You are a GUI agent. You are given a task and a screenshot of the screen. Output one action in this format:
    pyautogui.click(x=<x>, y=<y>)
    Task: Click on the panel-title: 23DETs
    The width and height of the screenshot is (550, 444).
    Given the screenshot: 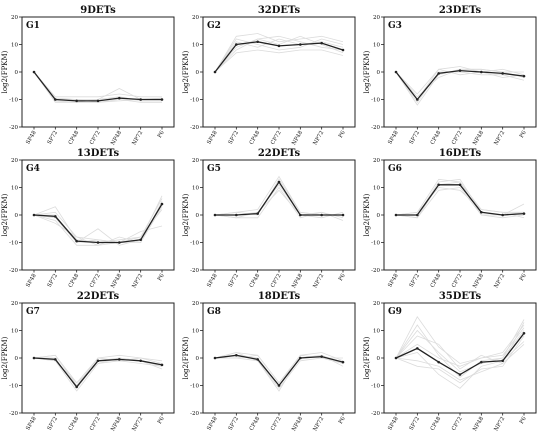 What is the action you would take?
    pyautogui.click(x=460, y=10)
    